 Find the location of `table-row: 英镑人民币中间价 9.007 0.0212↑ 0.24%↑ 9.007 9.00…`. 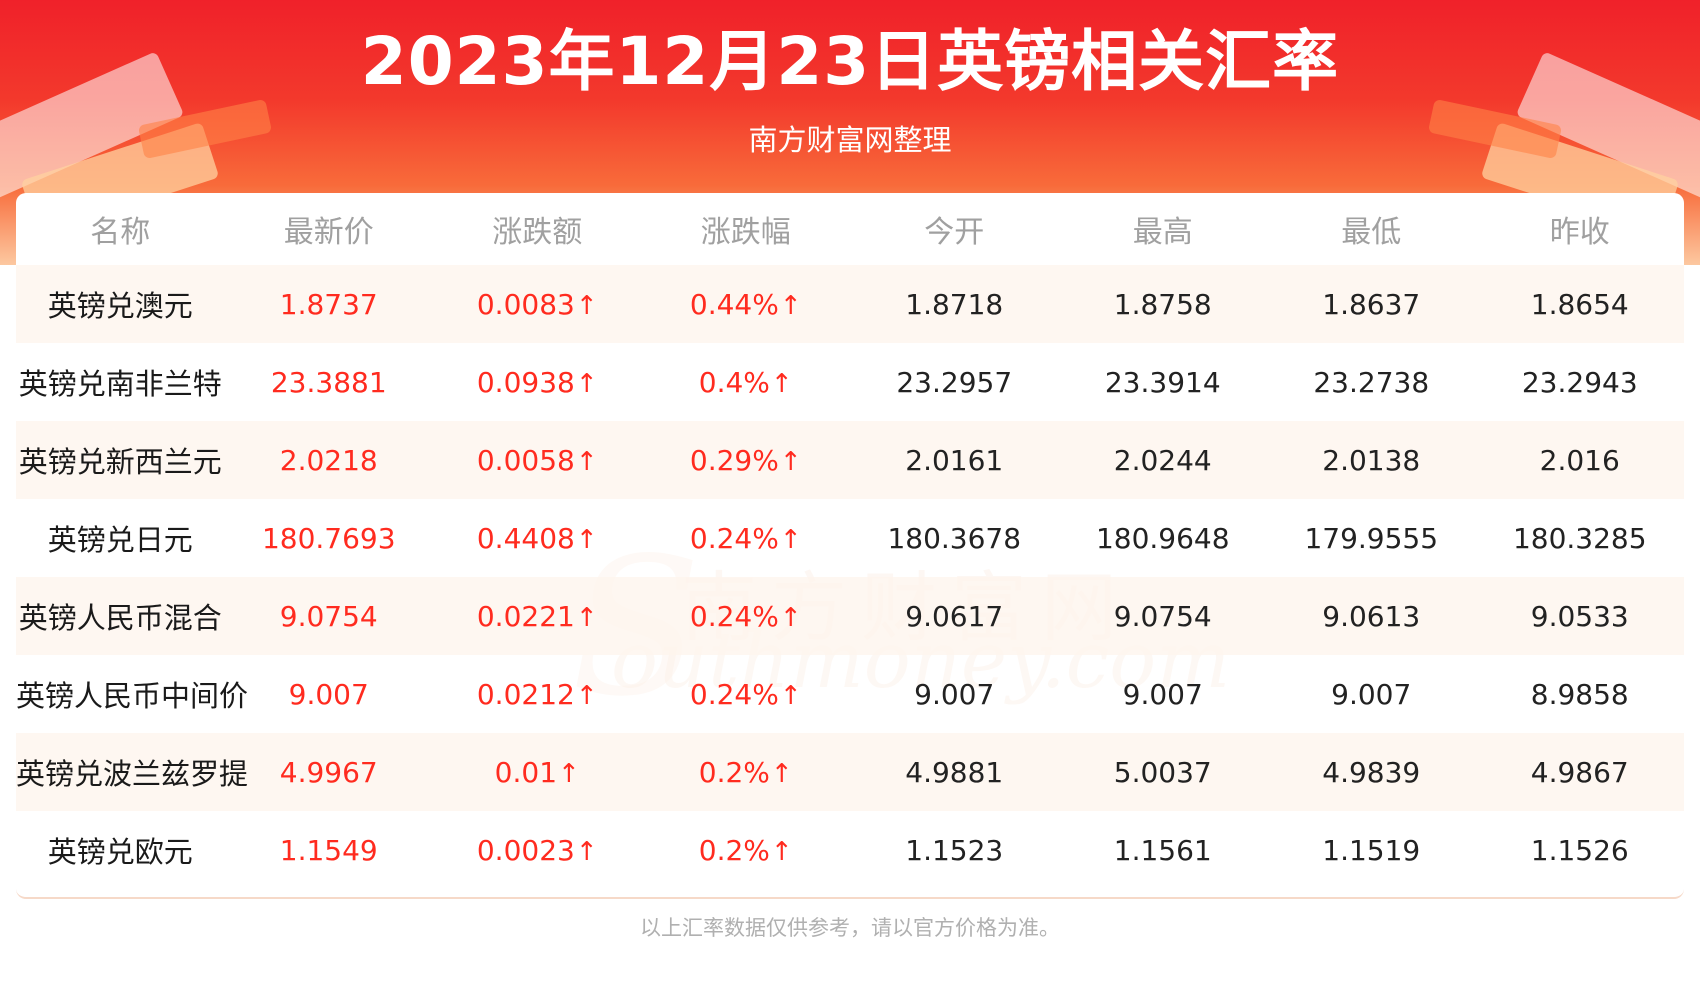

table-row: 英镑人民币中间价 9.007 0.0212↑ 0.24%↑ 9.007 9.00… is located at coordinates (850, 694).